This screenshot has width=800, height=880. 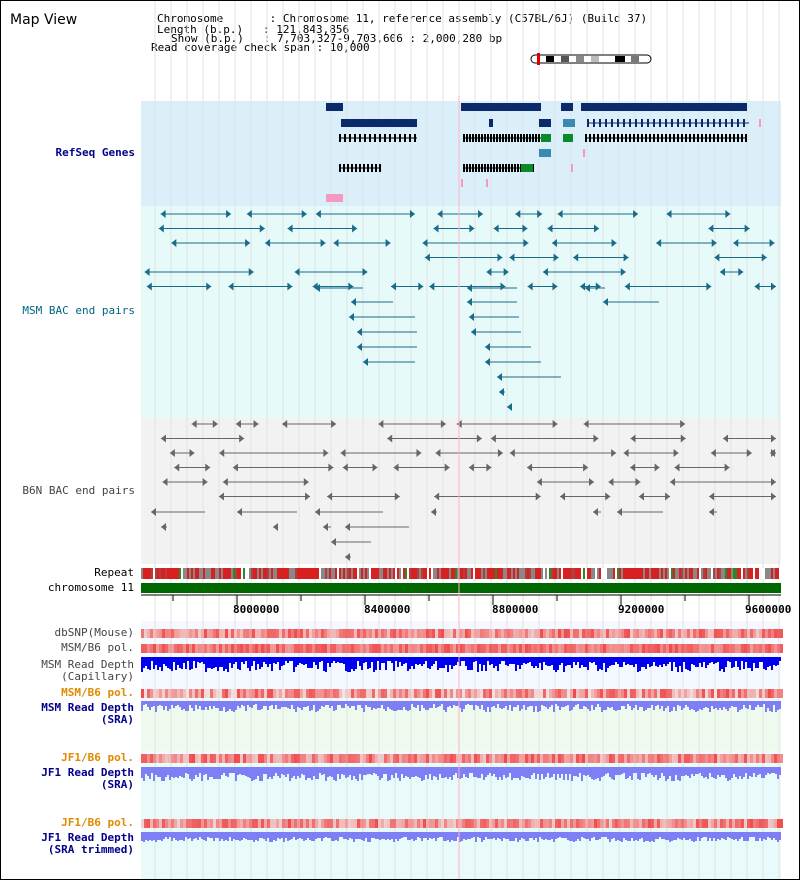 I want to click on track-label-jf1-depth-trim-1: JF1 Read Depth, so click(x=87, y=837).